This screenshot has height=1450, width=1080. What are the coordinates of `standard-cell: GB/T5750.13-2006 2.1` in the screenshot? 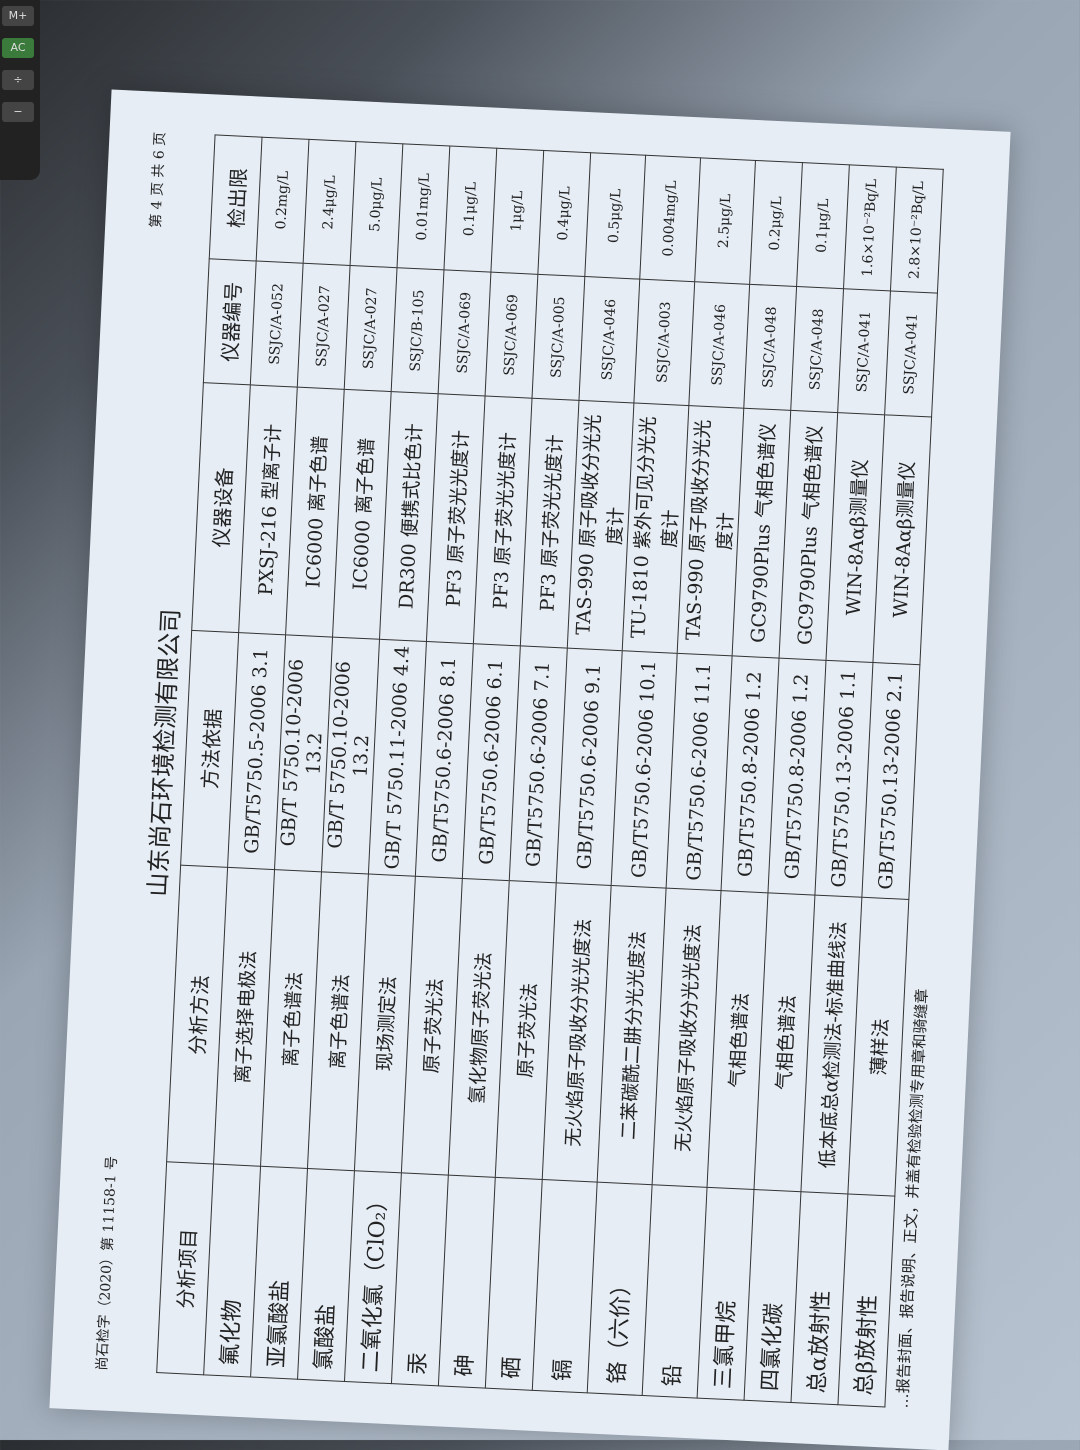 It's located at (890, 781).